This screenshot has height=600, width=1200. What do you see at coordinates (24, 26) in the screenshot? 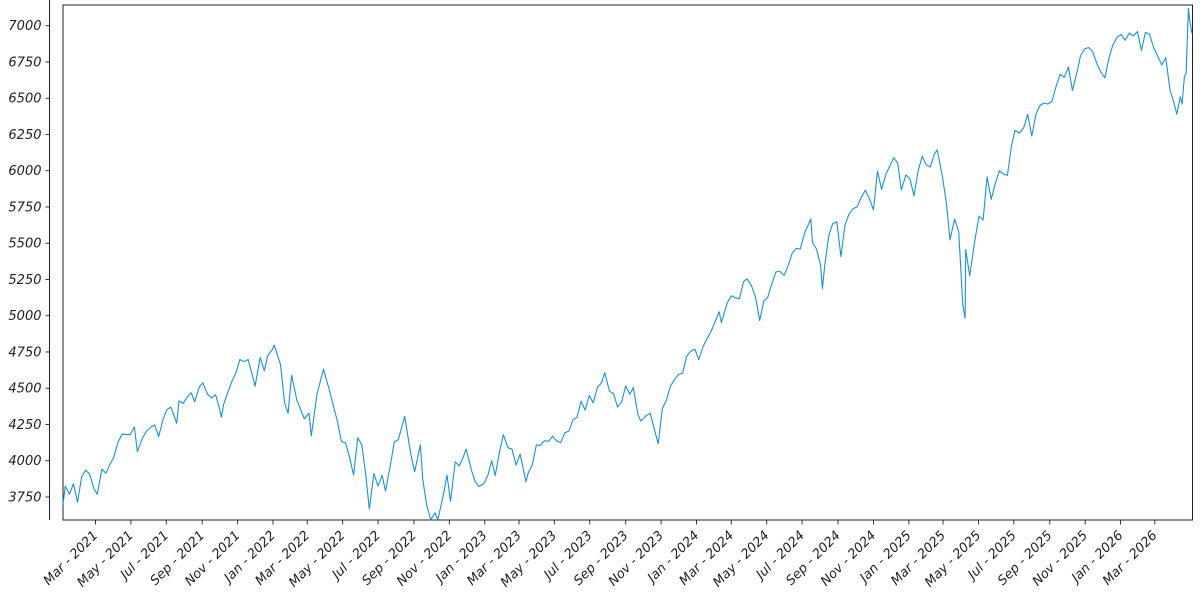
I see `y-tick-label: 7000` at bounding box center [24, 26].